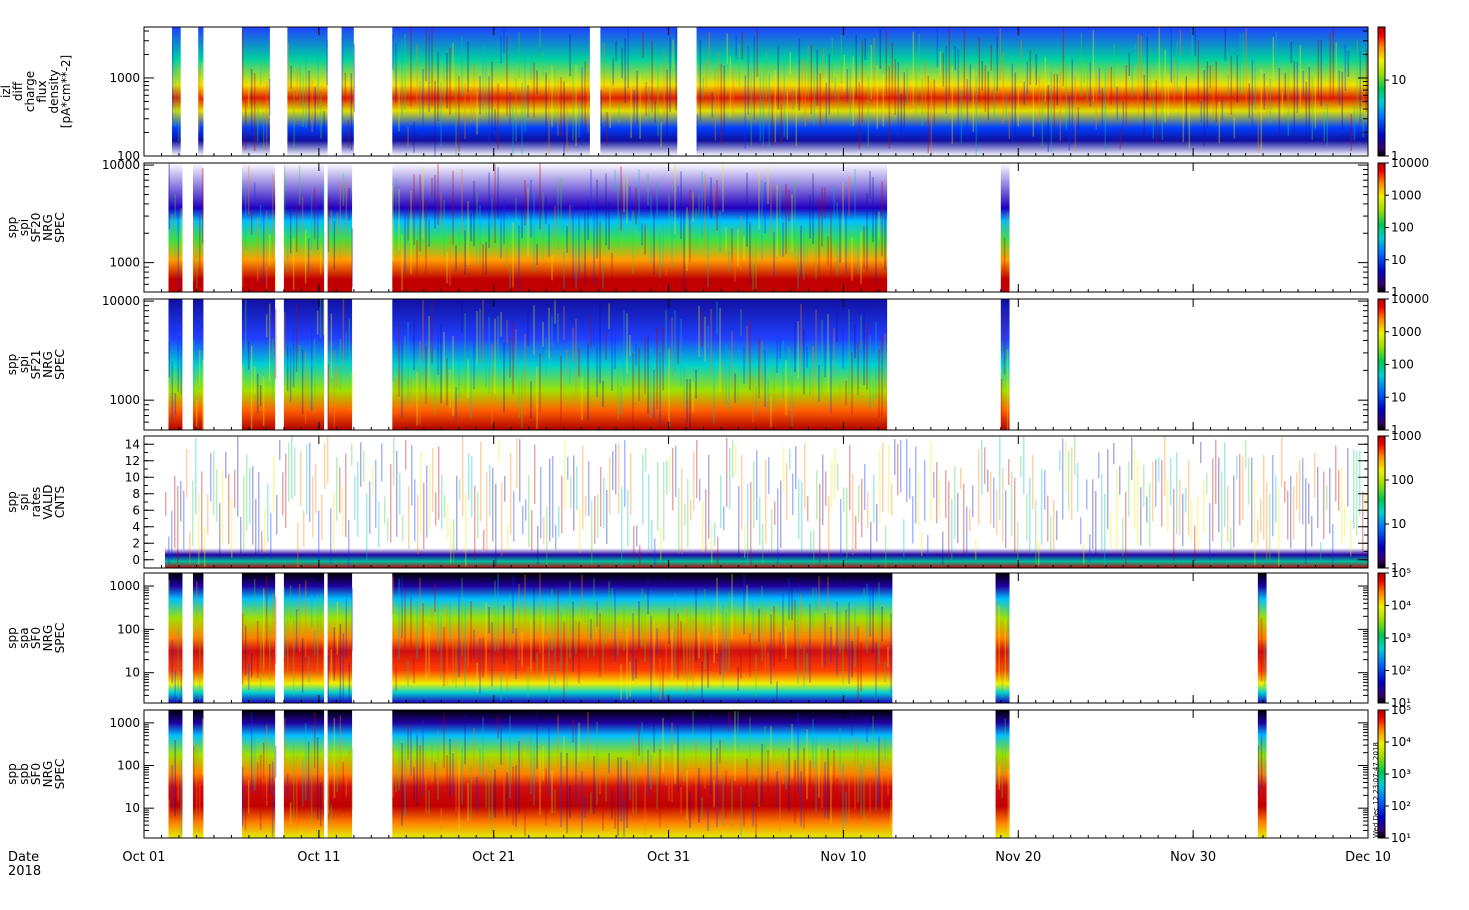 Image resolution: width=1469 pixels, height=910 pixels. What do you see at coordinates (128, 156) in the screenshot?
I see `y-tick-label: 100` at bounding box center [128, 156].